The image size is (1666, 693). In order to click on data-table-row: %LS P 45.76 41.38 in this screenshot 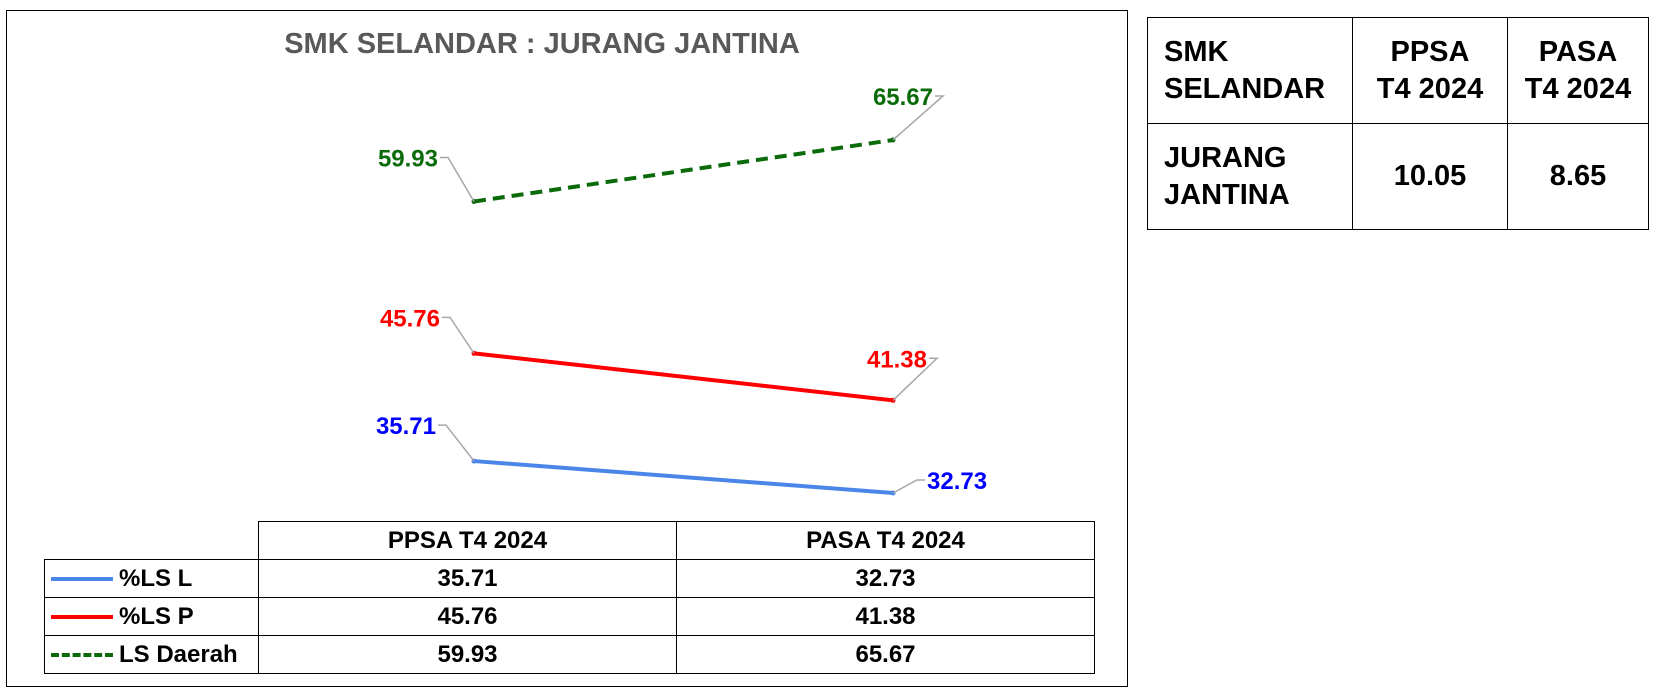, I will do `click(569, 616)`.